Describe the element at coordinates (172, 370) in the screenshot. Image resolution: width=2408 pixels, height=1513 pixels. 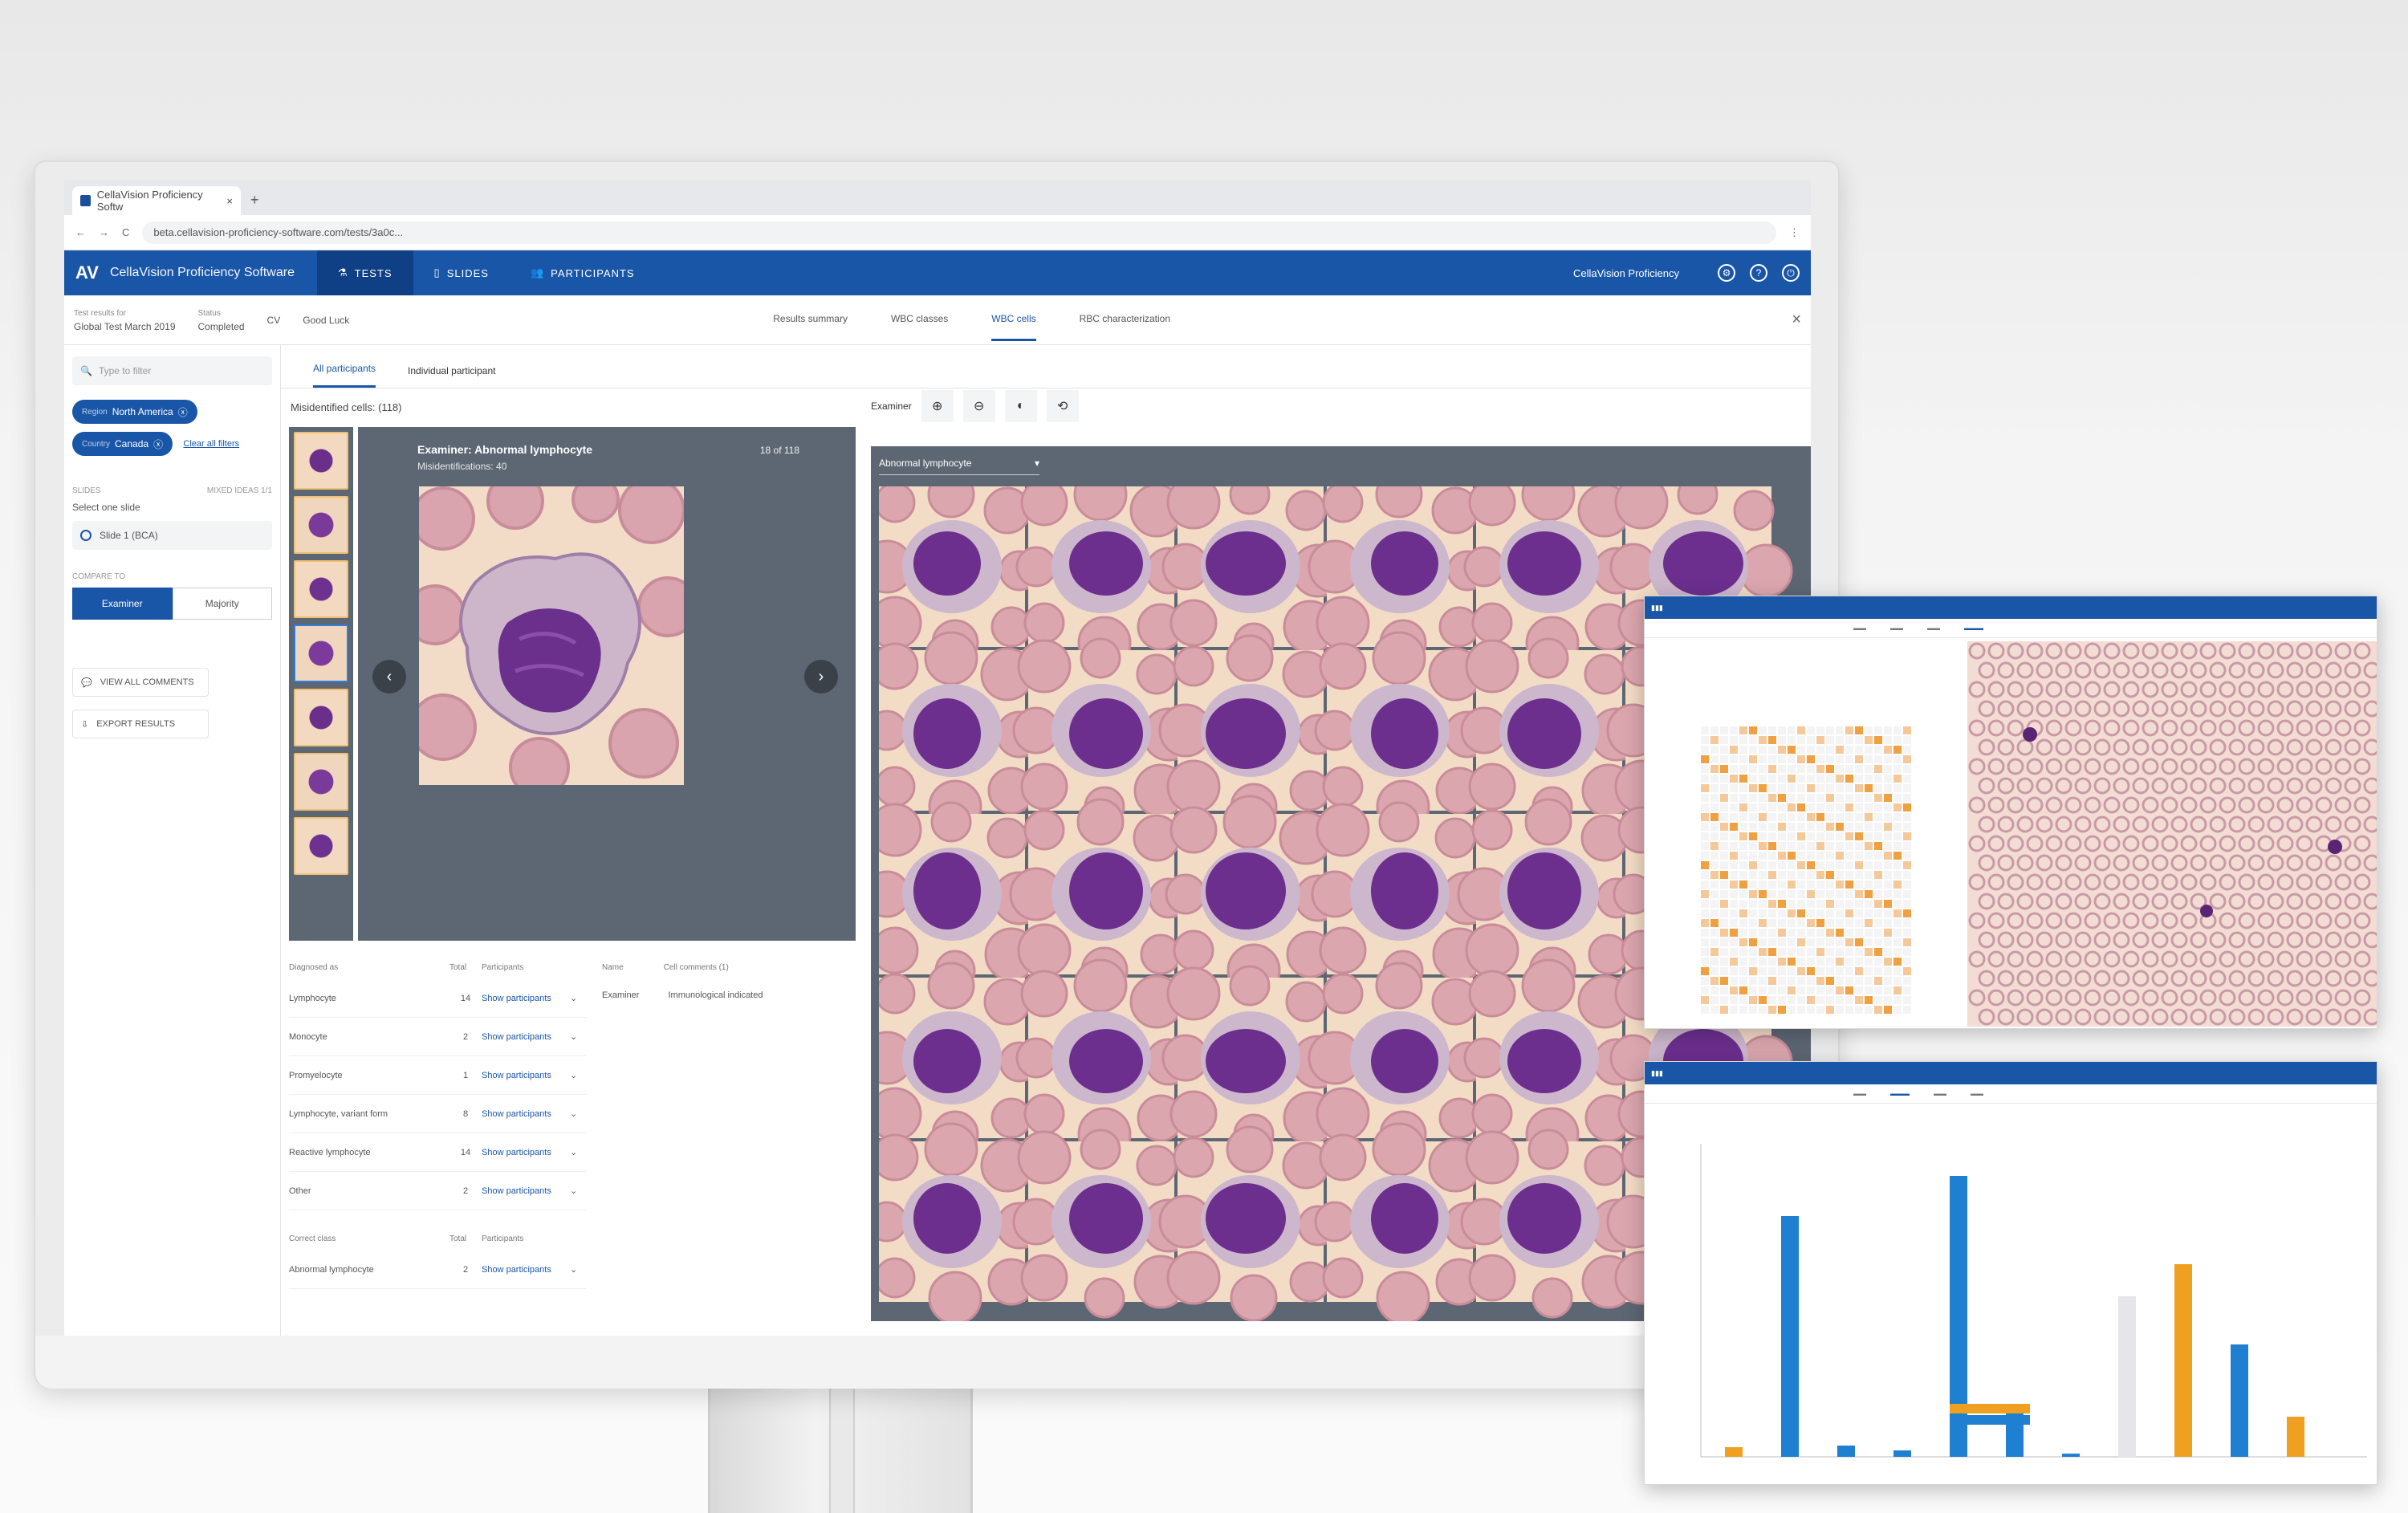
I see `search-input: 🔍 Type to filter` at that location.